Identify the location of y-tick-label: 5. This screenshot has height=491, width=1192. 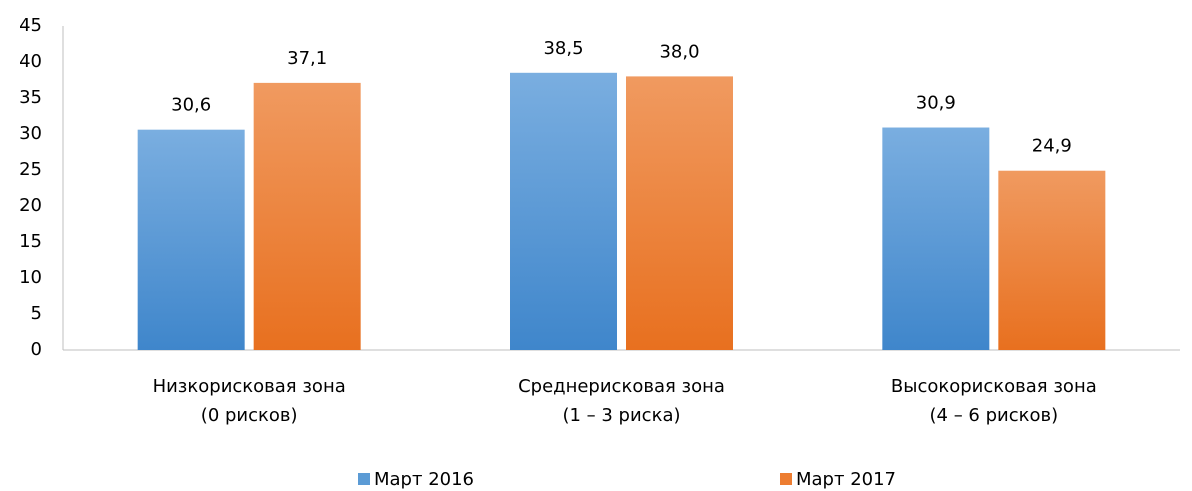
(36, 313).